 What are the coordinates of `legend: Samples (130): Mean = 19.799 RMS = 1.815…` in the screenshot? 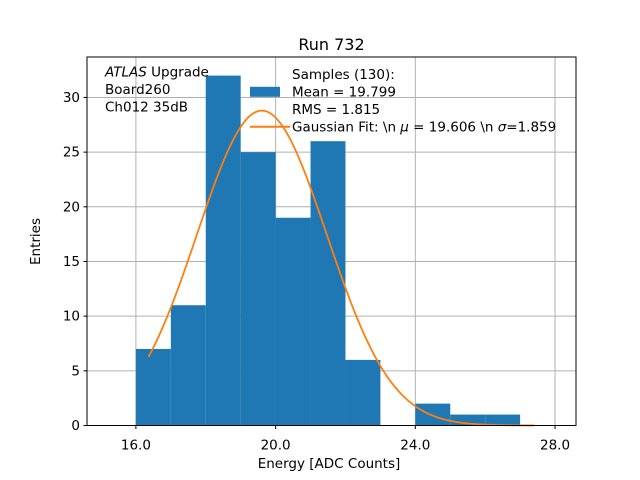 It's located at (403, 101).